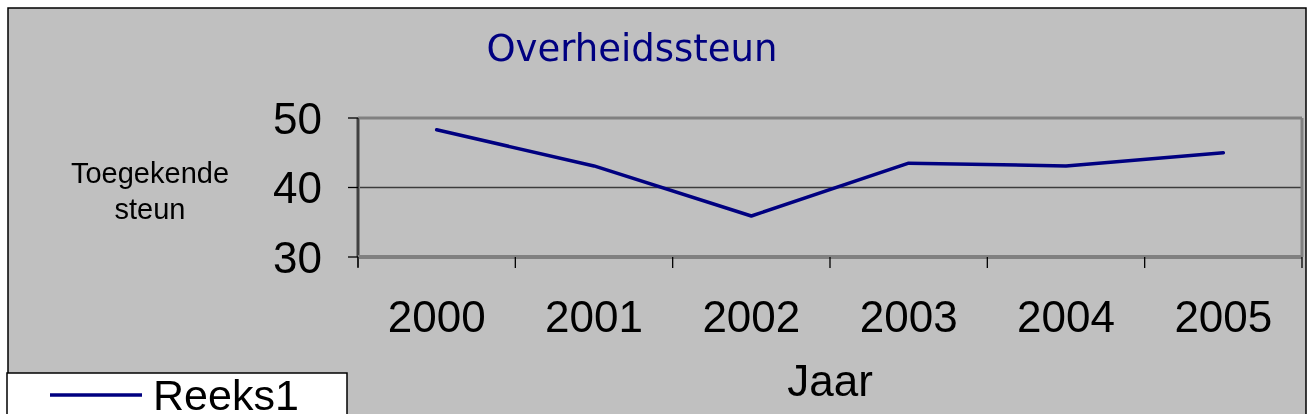  What do you see at coordinates (1223, 316) in the screenshot?
I see `x-tick-label: 2005` at bounding box center [1223, 316].